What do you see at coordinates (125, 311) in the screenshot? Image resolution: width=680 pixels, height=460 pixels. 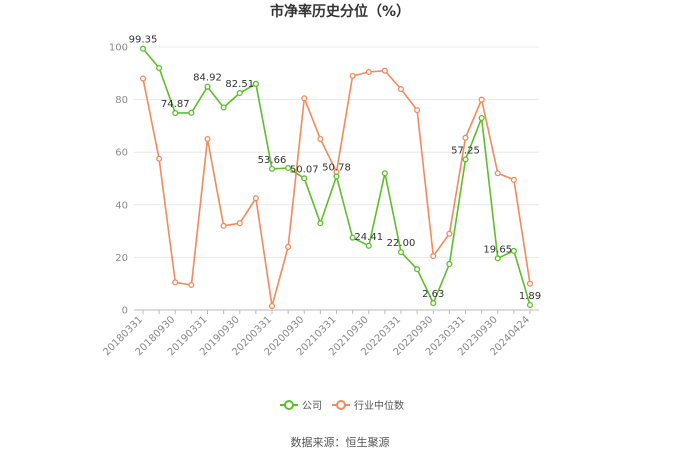 I see `y-tick-label: 0` at bounding box center [125, 311].